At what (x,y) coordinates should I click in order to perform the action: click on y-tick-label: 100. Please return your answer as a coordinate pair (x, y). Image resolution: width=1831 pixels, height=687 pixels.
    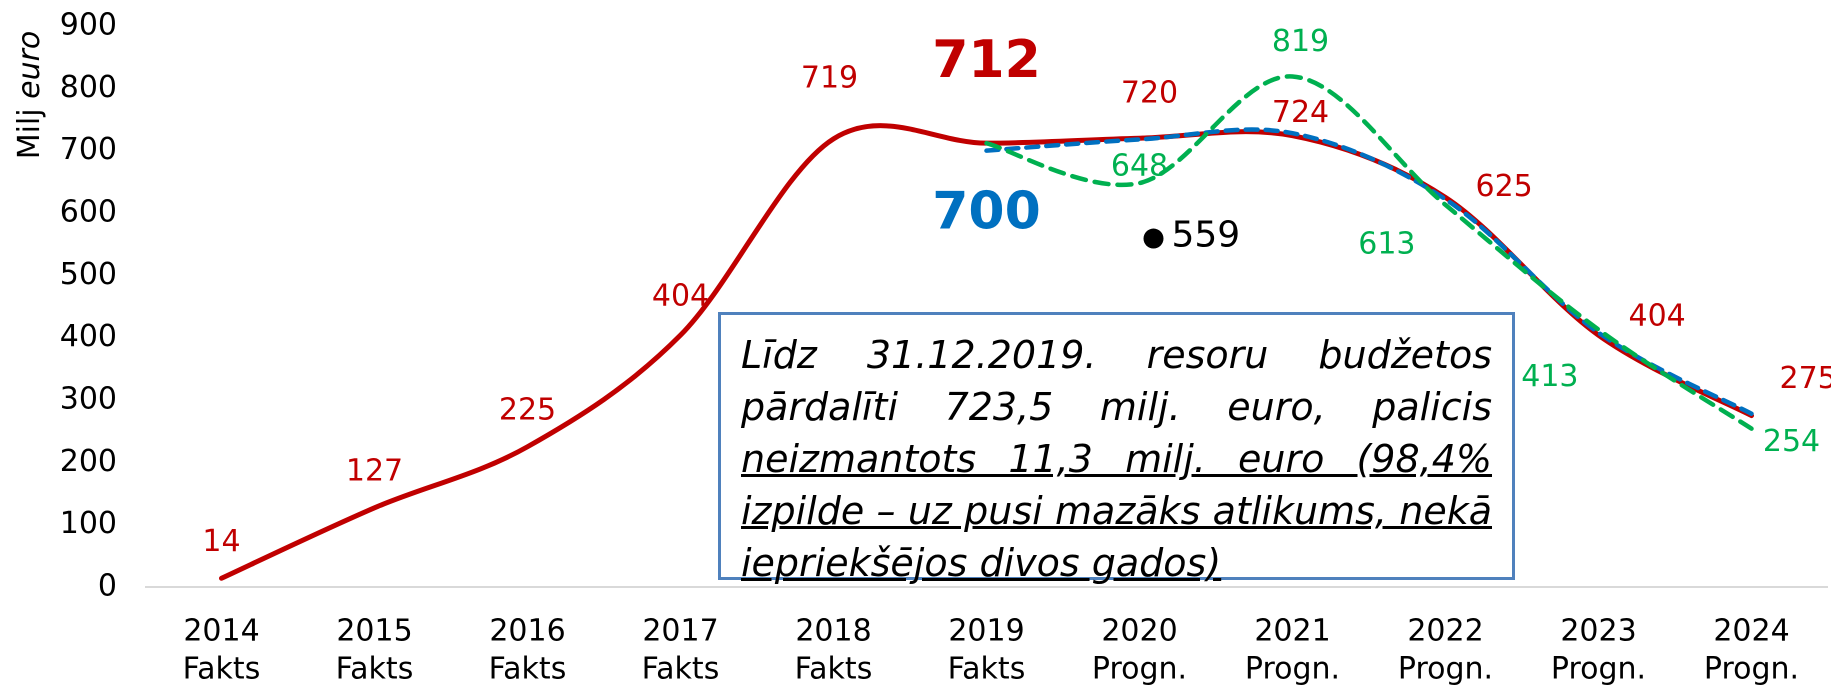
    Looking at the image, I should click on (88, 523).